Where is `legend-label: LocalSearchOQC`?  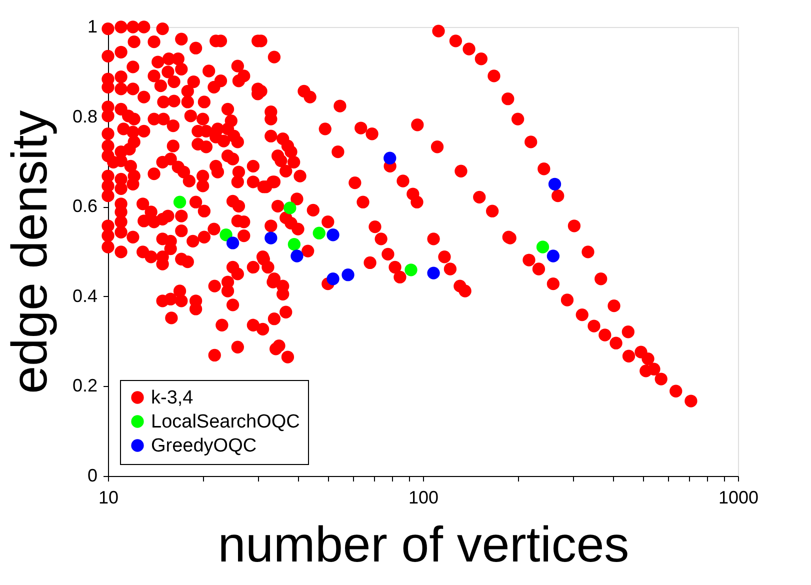
legend-label: LocalSearchOQC is located at coordinates (225, 422).